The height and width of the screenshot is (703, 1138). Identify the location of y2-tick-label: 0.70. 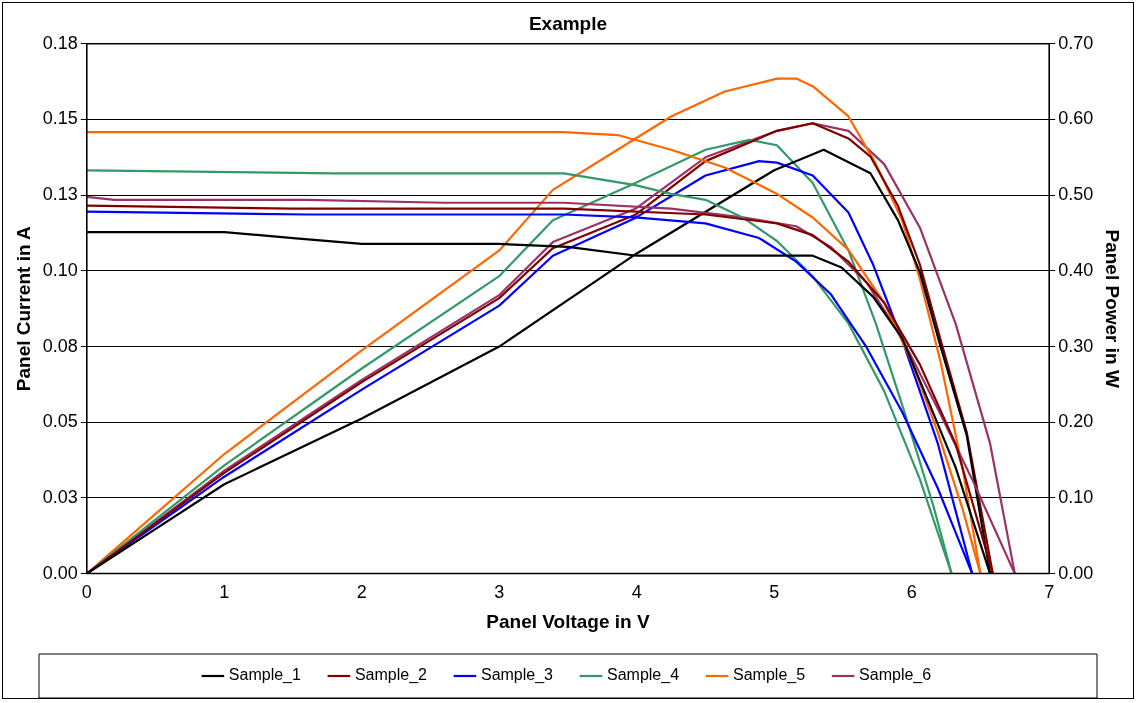
(1076, 42).